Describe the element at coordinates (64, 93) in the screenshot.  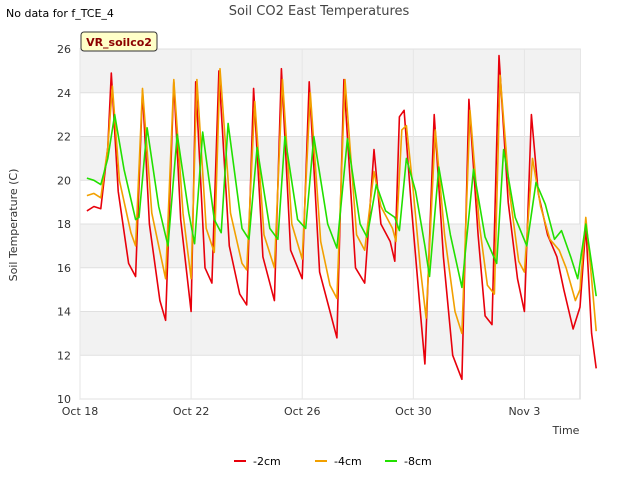
I see `y-tick-label: 24` at that location.